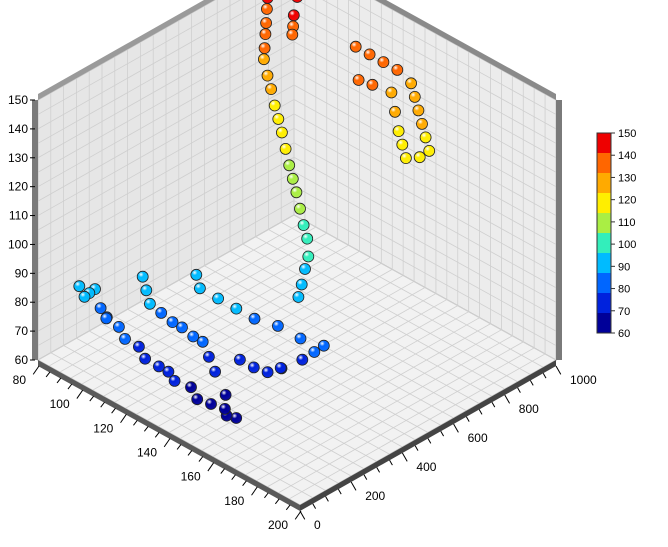 The width and height of the screenshot is (668, 547). What do you see at coordinates (627, 201) in the screenshot?
I see `color-bar-tick-label: 120` at bounding box center [627, 201].